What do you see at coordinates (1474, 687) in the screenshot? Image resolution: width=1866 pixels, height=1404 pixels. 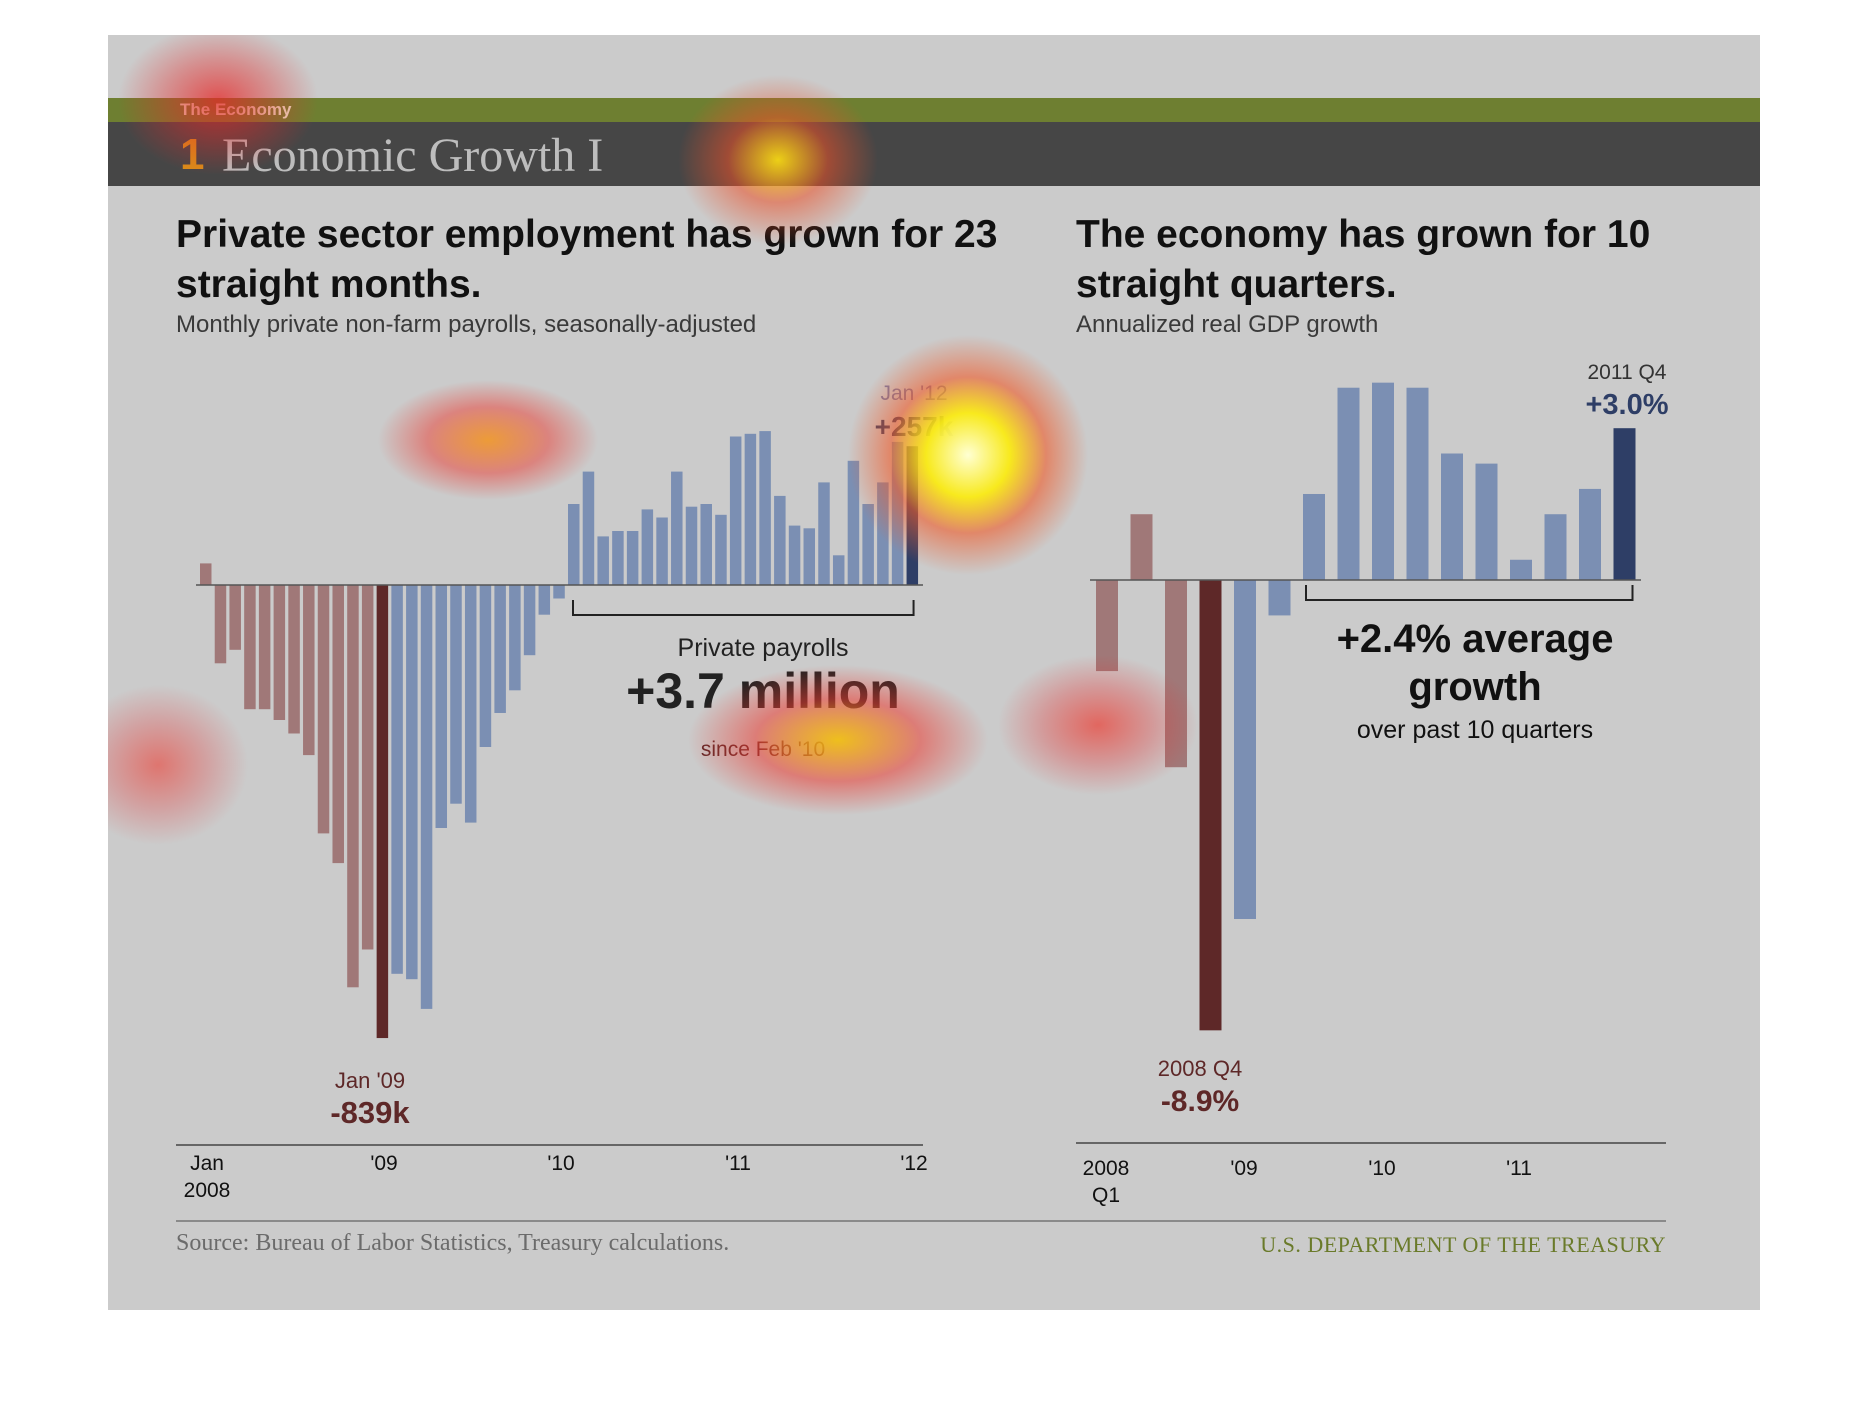 I see `bracket-title: growth` at bounding box center [1474, 687].